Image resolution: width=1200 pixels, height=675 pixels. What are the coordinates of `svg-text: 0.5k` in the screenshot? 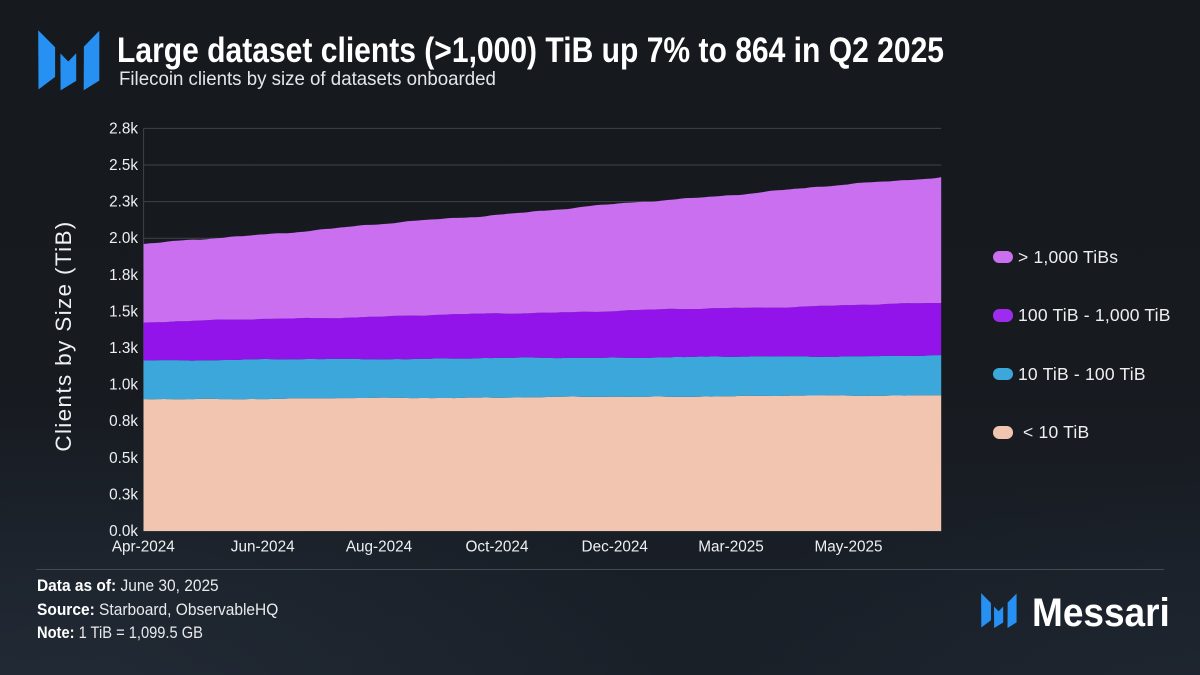 It's located at (123, 458).